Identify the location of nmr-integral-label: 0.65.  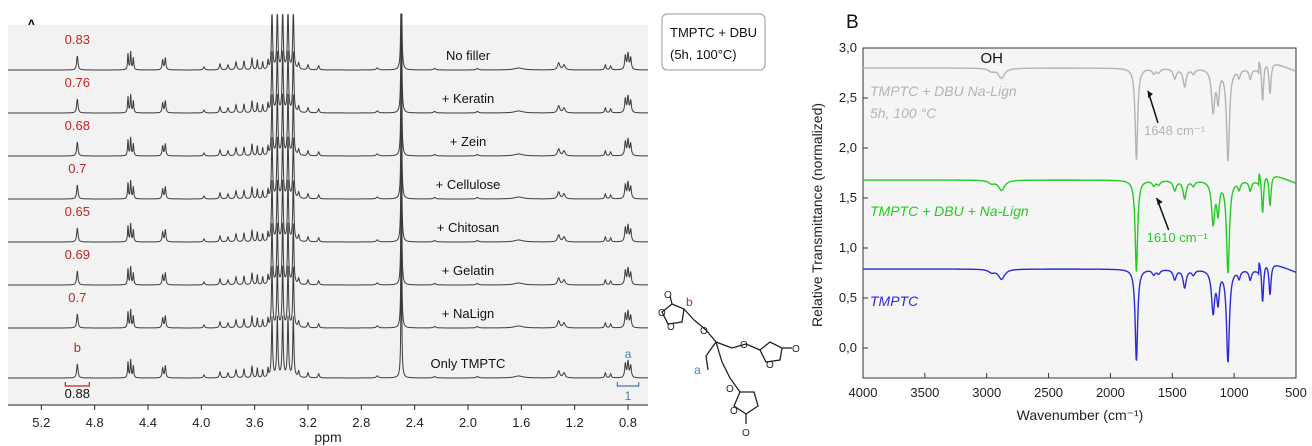
(77, 211).